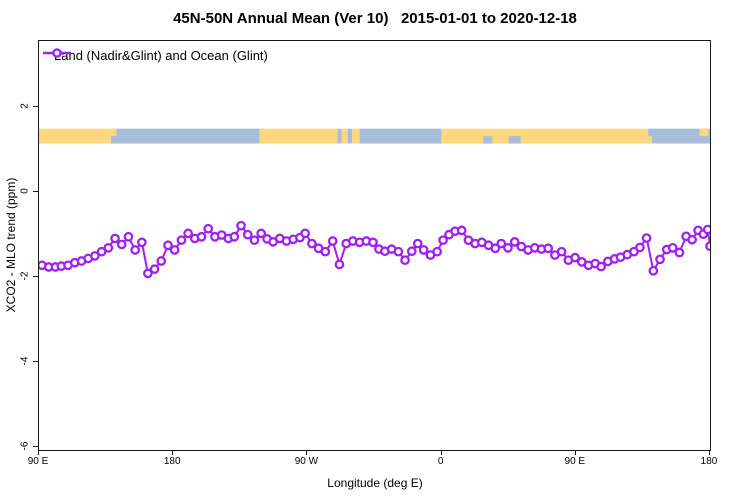 This screenshot has width=750, height=500. I want to click on x-tick-label: 90 W, so click(306, 461).